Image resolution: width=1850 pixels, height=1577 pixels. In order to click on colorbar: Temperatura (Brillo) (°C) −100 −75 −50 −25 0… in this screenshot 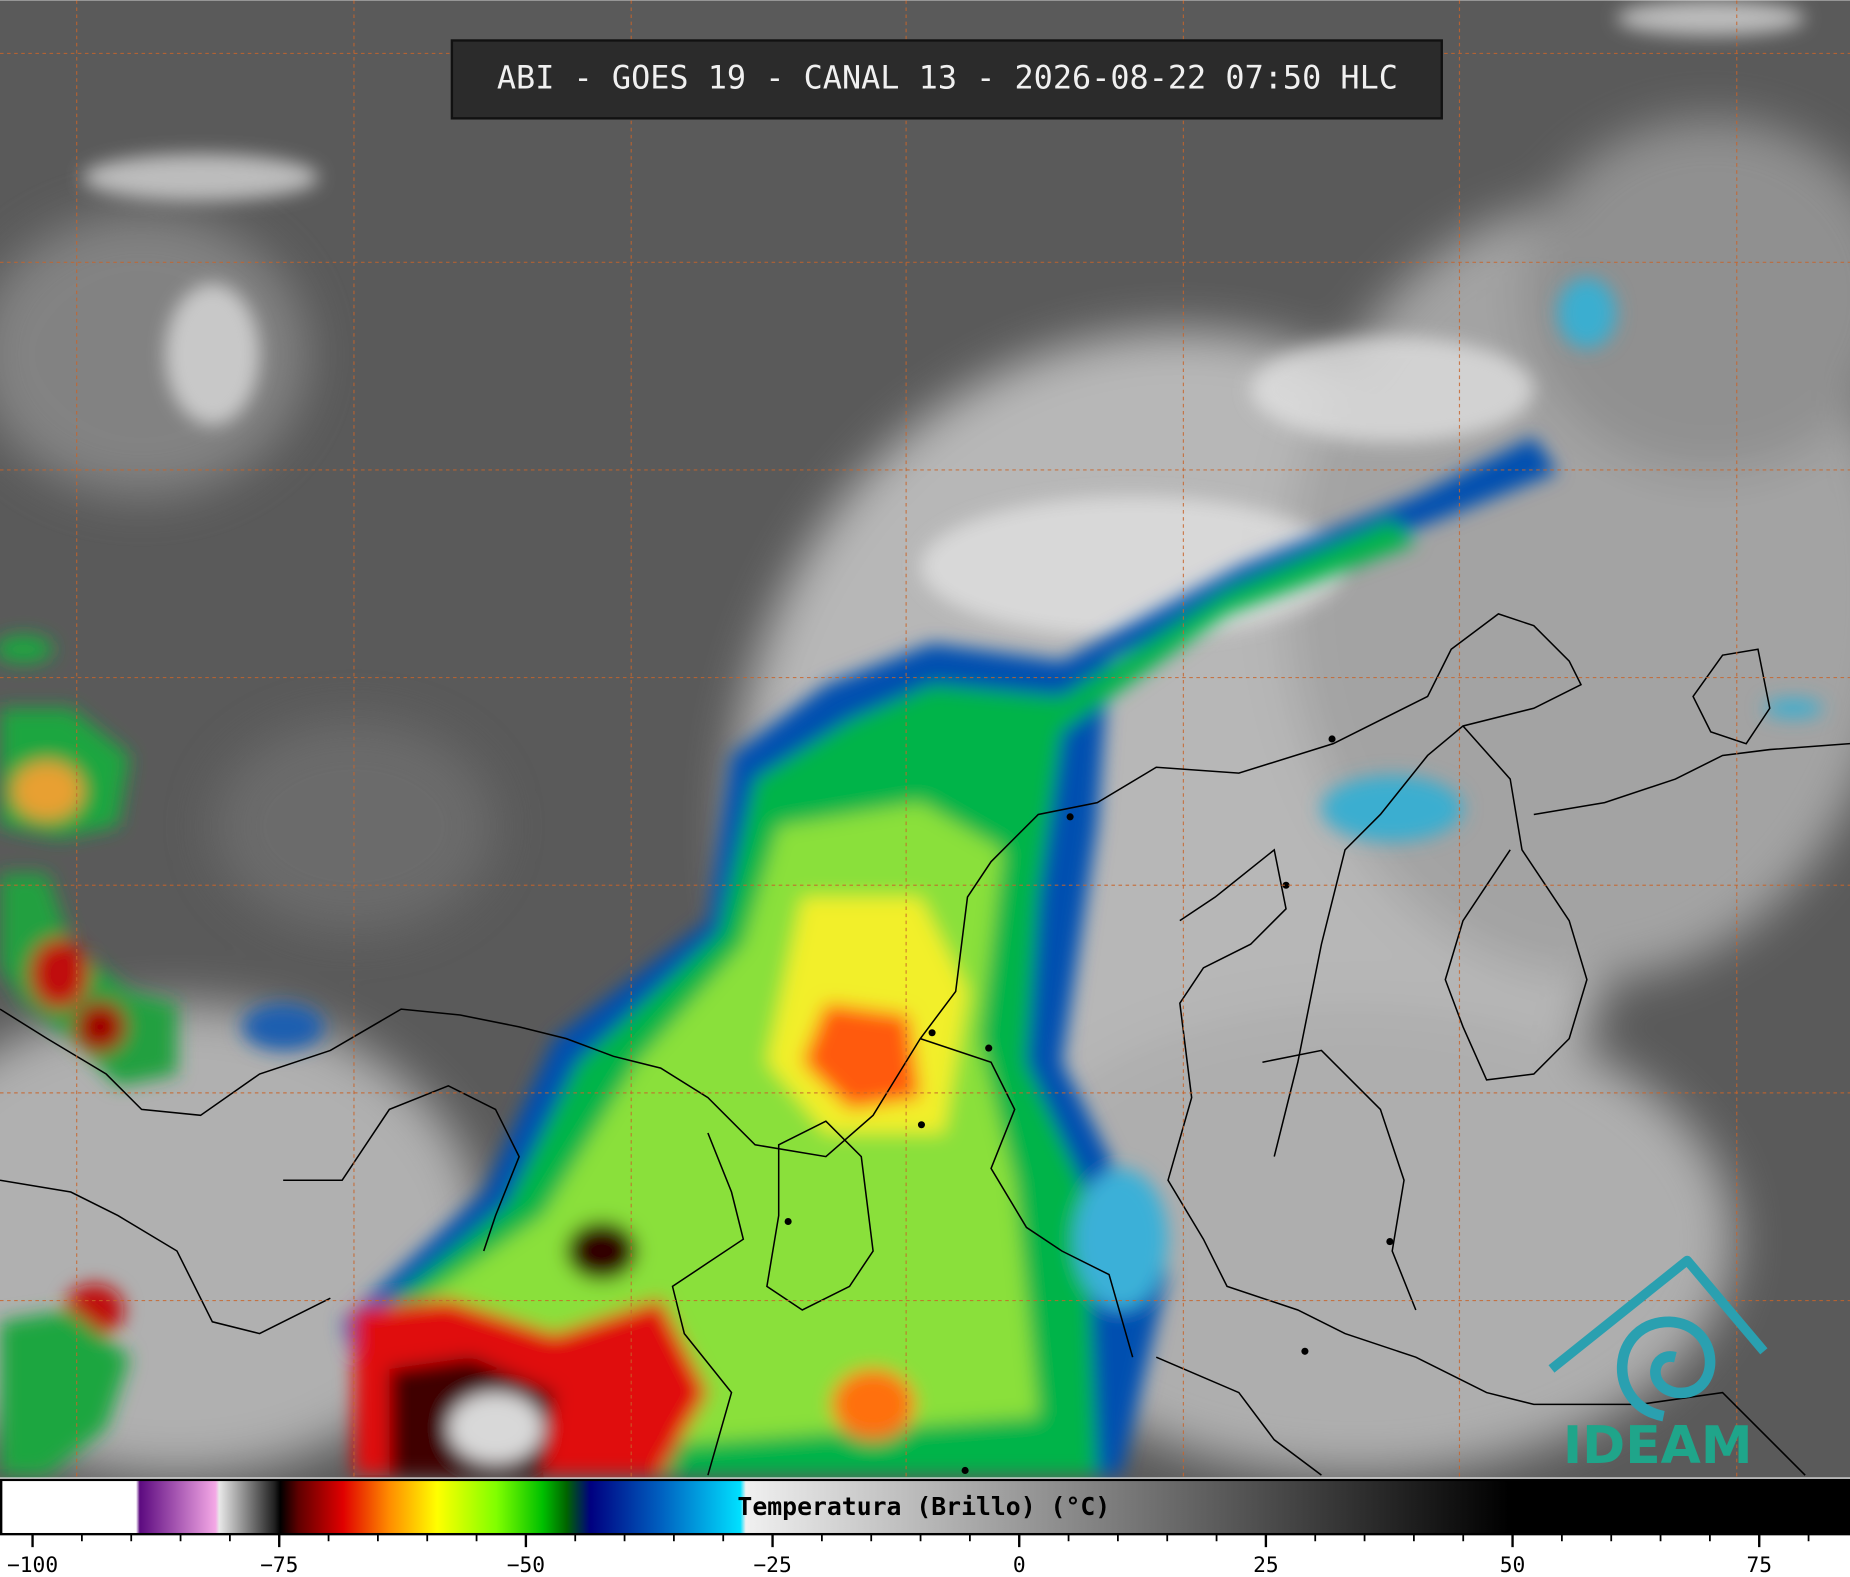, I will do `click(925, 1527)`.